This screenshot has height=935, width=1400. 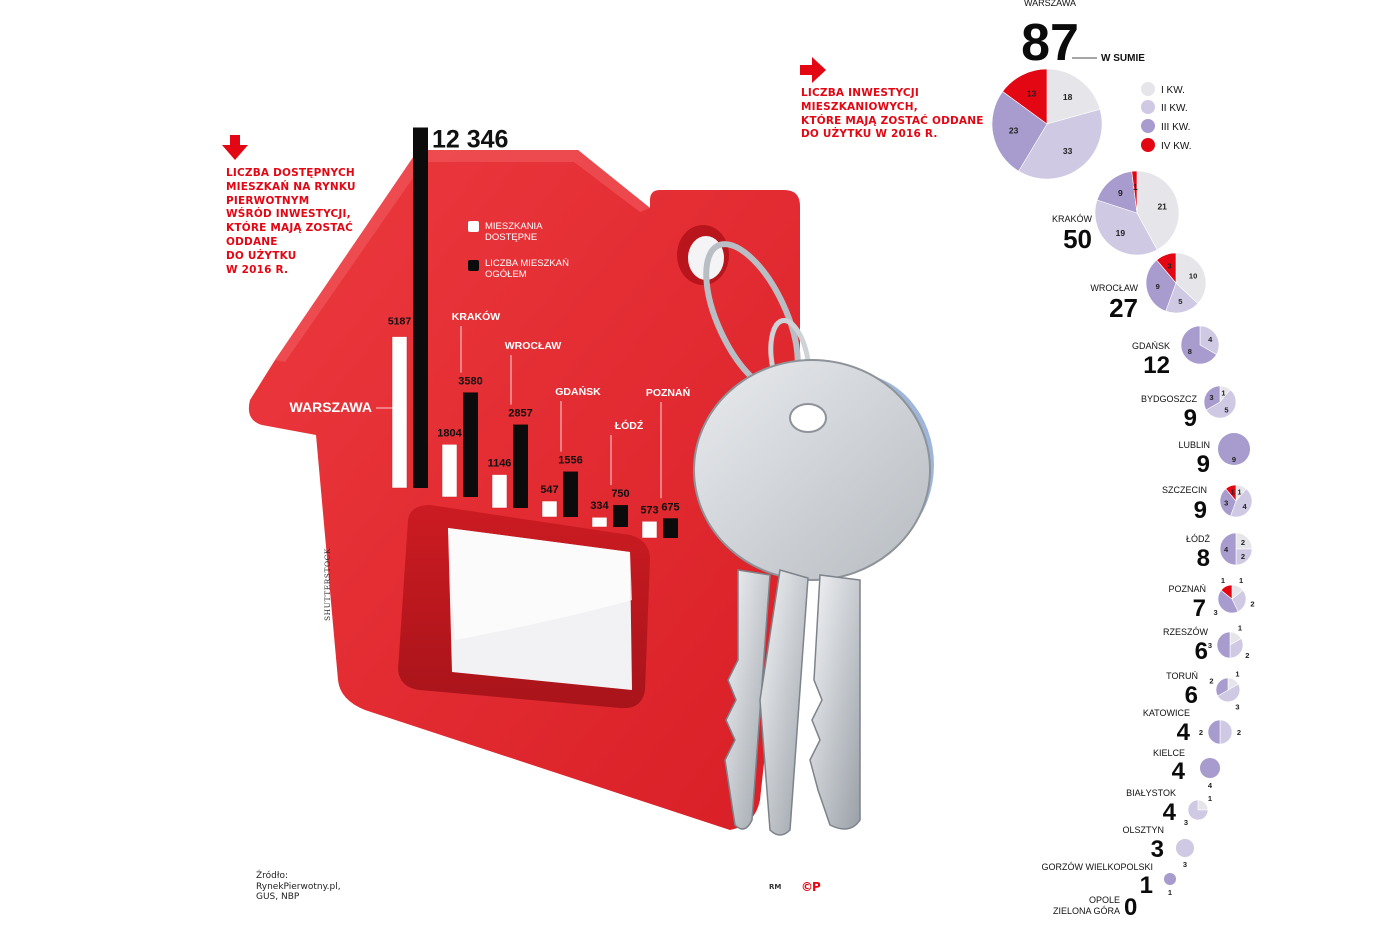 I want to click on pie-slice-rzeszow-q3, so click(x=1223, y=645).